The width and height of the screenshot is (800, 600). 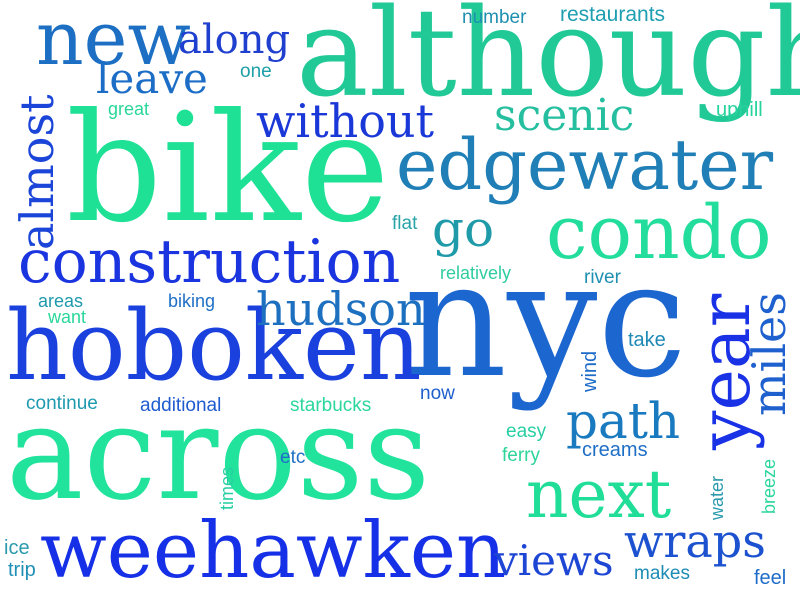 What do you see at coordinates (209, 262) in the screenshot?
I see `word-construction: construction` at bounding box center [209, 262].